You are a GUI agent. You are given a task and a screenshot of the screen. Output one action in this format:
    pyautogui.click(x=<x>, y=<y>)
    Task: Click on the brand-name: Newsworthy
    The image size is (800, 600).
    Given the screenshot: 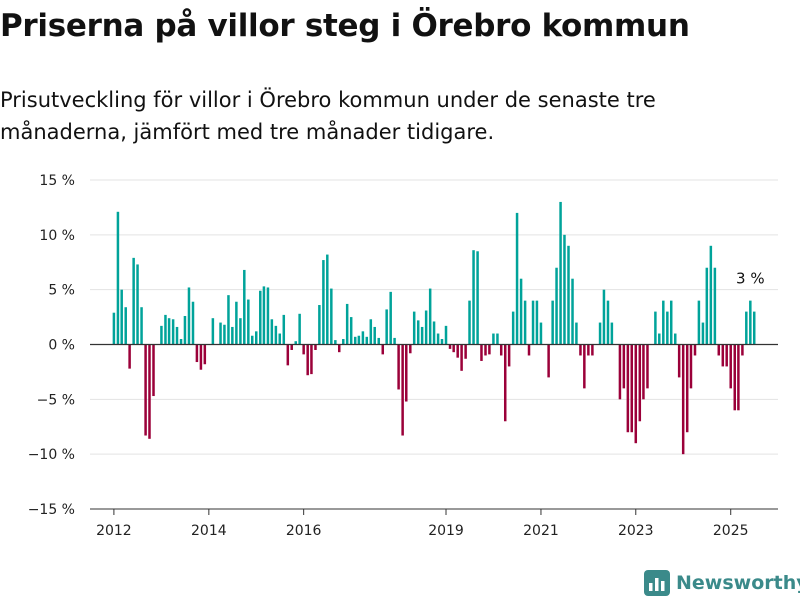 What is the action you would take?
    pyautogui.click(x=738, y=583)
    